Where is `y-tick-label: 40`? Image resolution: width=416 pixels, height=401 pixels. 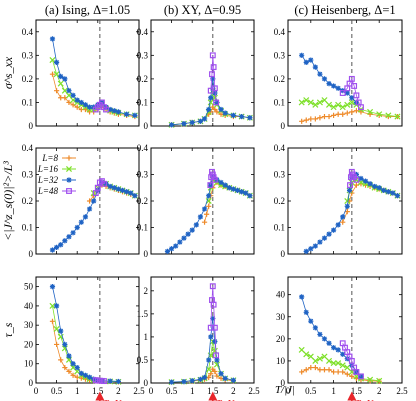
y-tick-label: 40 is located at coordinates (29, 306).